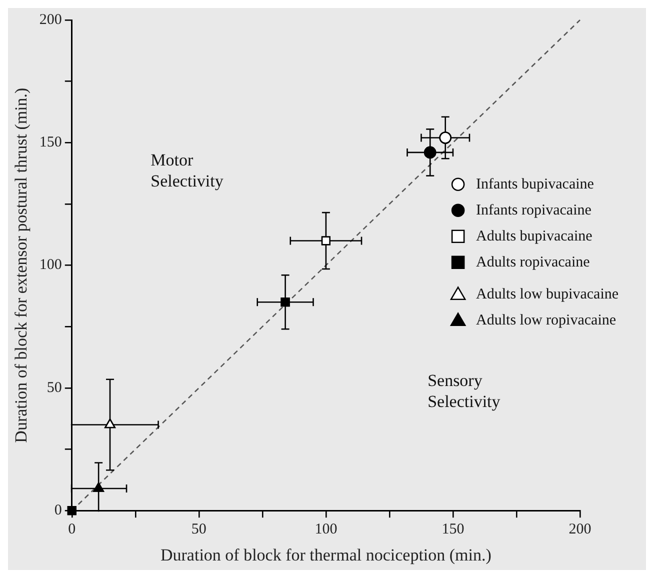 The image size is (654, 580). What do you see at coordinates (546, 320) in the screenshot?
I see `legend-label: Adults low ropivacaine` at bounding box center [546, 320].